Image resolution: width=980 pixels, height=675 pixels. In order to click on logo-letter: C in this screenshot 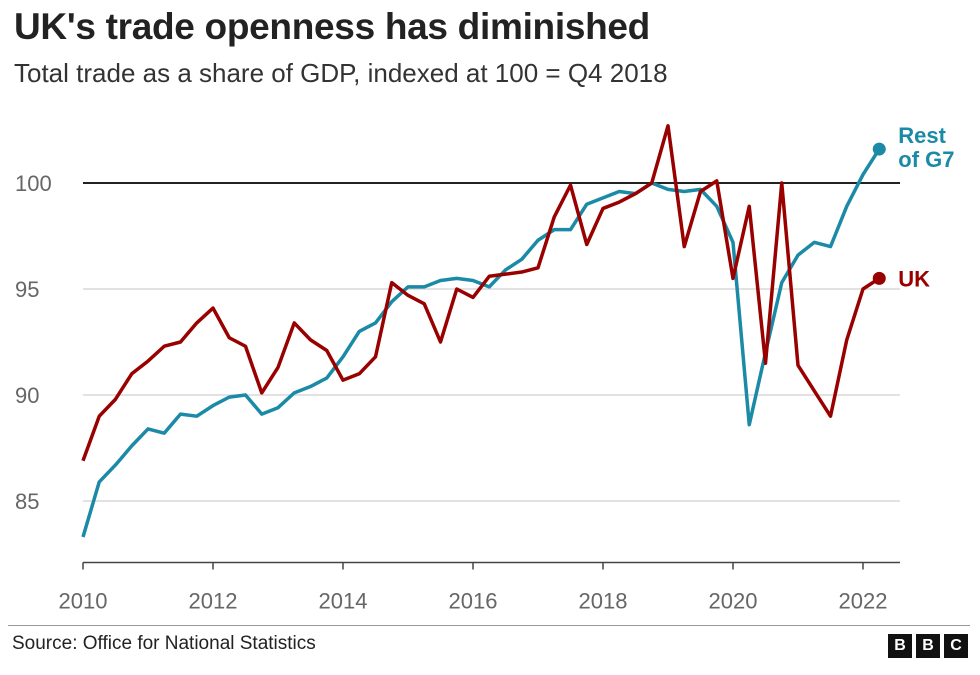, I will do `click(956, 646)`.